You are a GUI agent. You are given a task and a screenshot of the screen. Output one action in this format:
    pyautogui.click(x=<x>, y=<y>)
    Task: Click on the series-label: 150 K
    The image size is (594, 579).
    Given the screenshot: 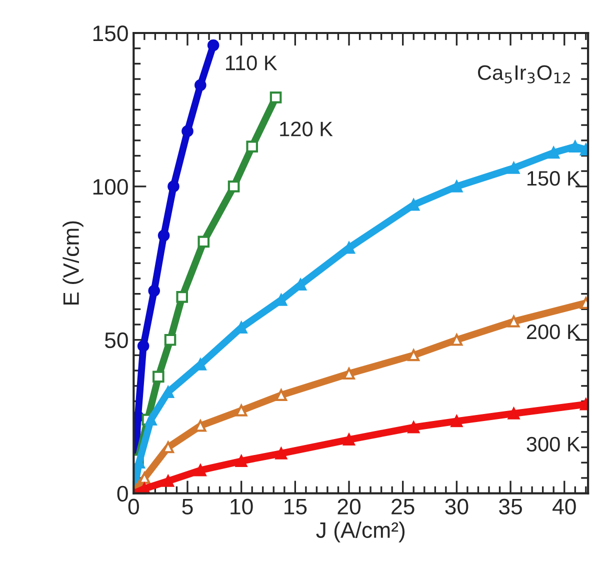 What is the action you would take?
    pyautogui.click(x=554, y=178)
    